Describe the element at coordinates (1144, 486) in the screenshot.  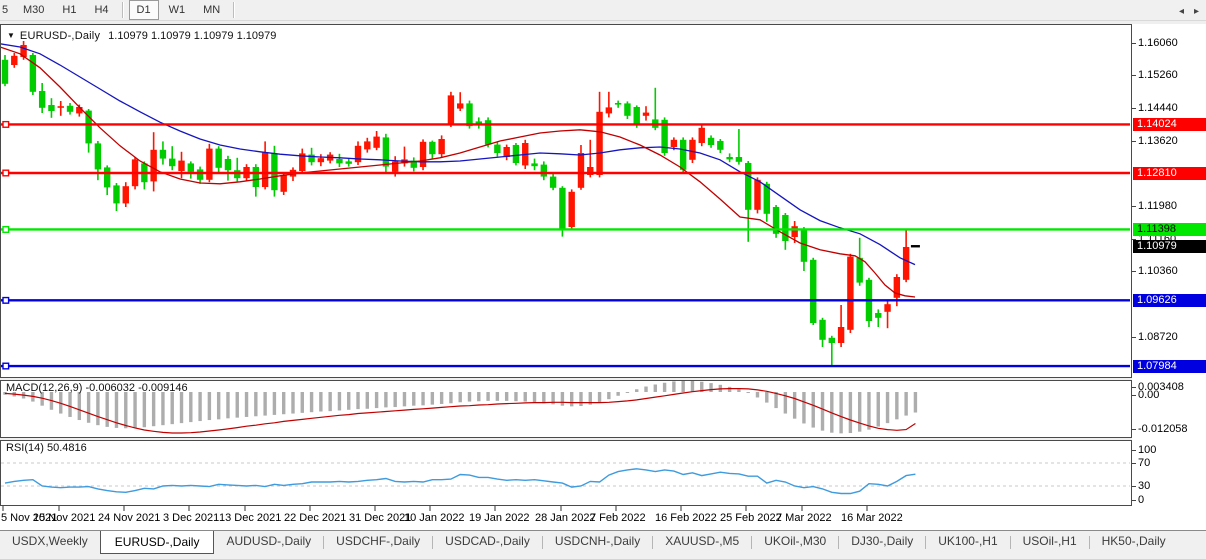
I see `rsi-tick-label: 30` at that location.